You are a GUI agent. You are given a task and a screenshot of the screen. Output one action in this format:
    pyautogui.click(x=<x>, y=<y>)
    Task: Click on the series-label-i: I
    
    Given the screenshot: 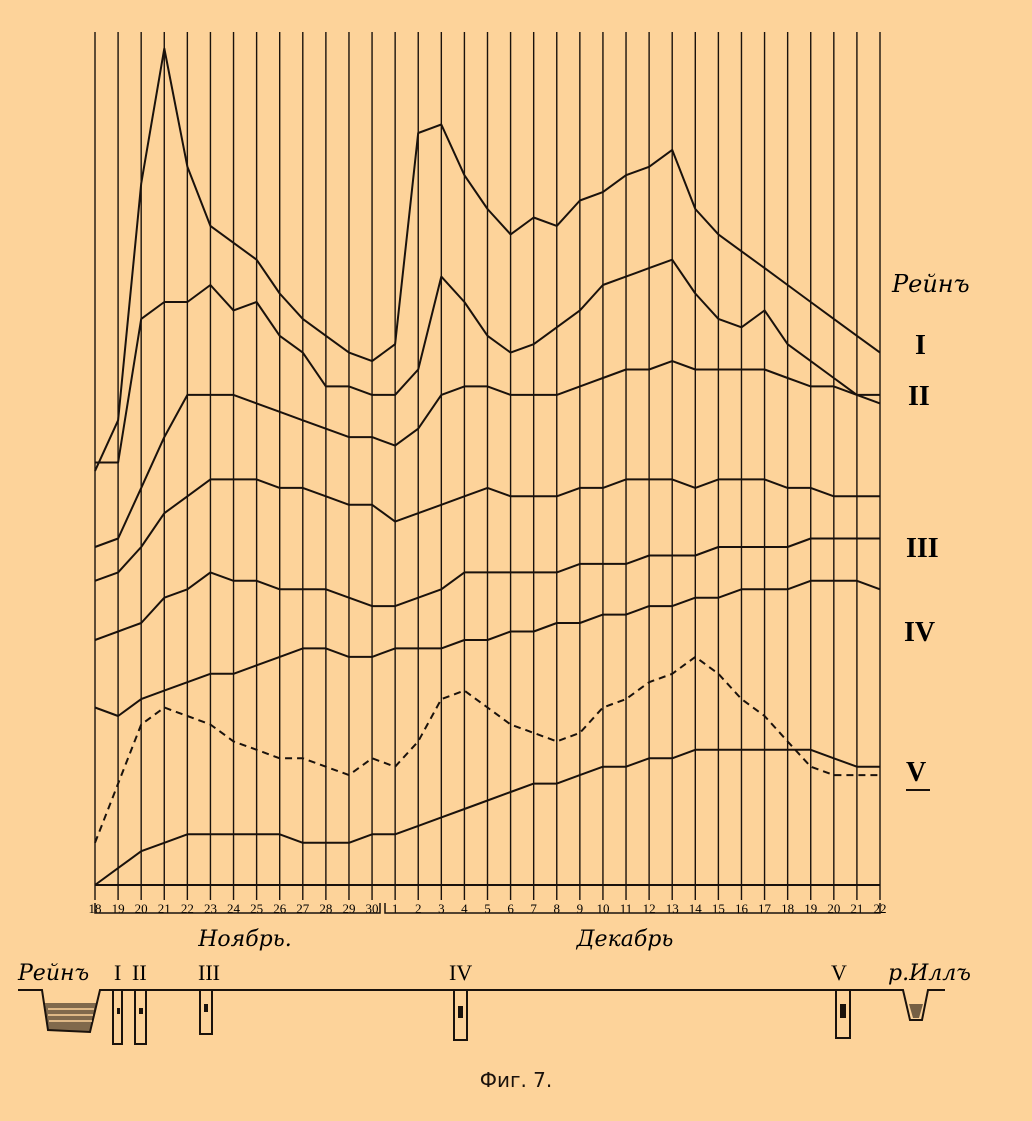 What is the action you would take?
    pyautogui.click(x=920, y=345)
    